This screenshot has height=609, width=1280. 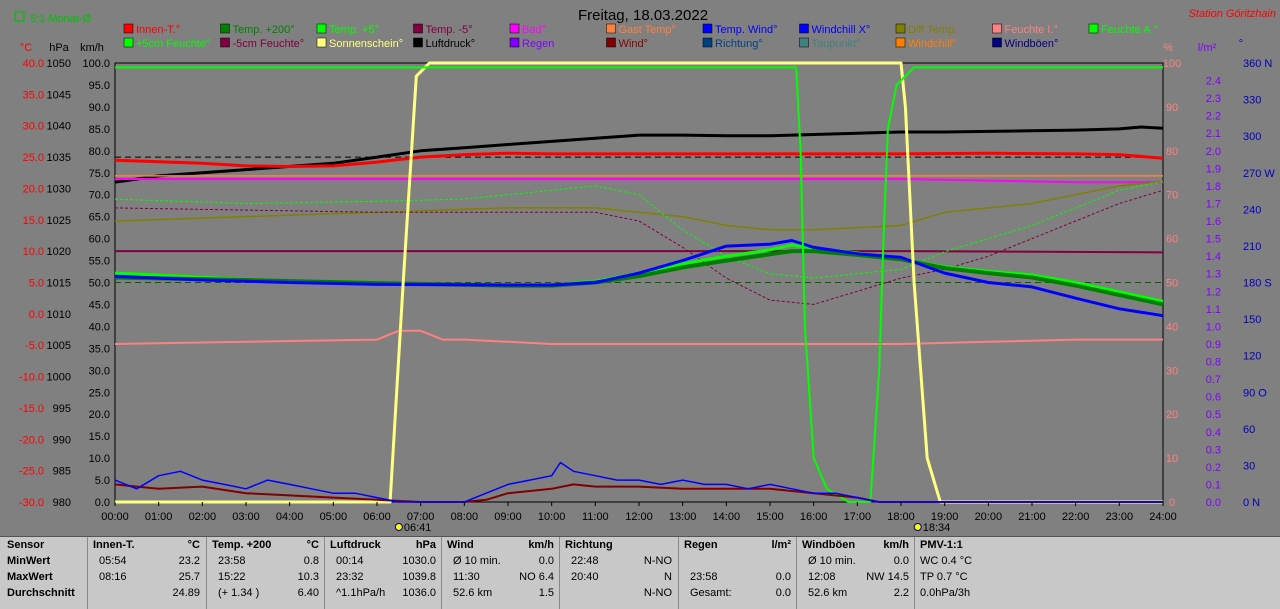 What do you see at coordinates (1213, 485) in the screenshot?
I see `tick-rain: 0.1` at bounding box center [1213, 485].